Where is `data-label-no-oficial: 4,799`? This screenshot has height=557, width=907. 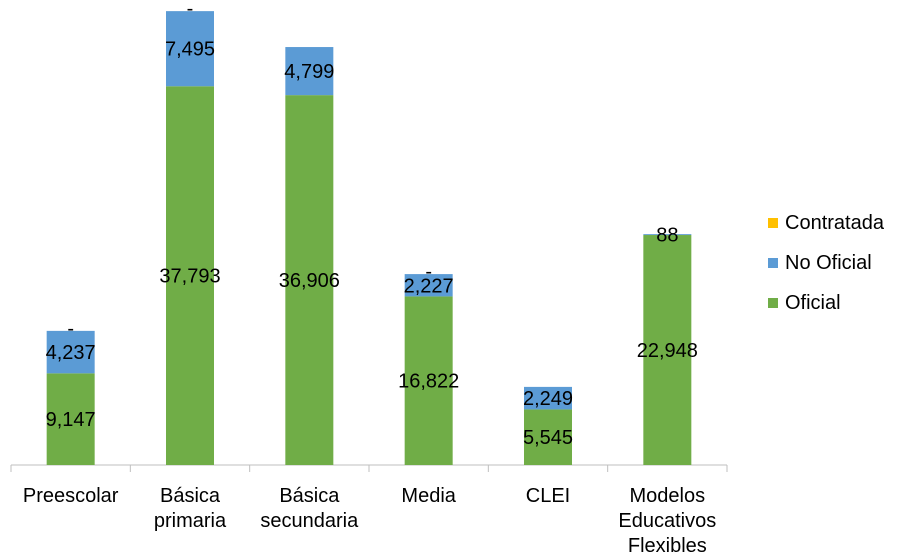
data-label-no-oficial: 4,799 is located at coordinates (309, 72).